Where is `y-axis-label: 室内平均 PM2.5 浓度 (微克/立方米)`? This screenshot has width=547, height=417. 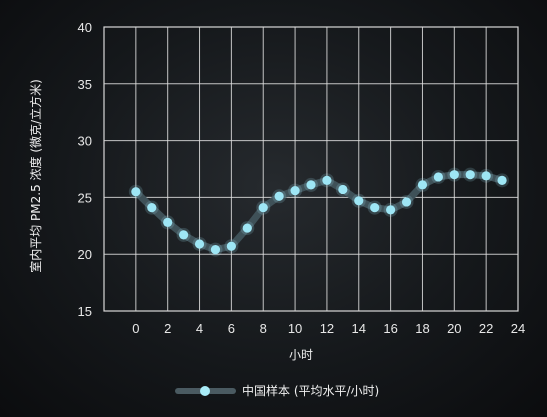
y-axis-label: 室内平均 PM2.5 浓度 (微克/立方米) is located at coordinates (35, 176).